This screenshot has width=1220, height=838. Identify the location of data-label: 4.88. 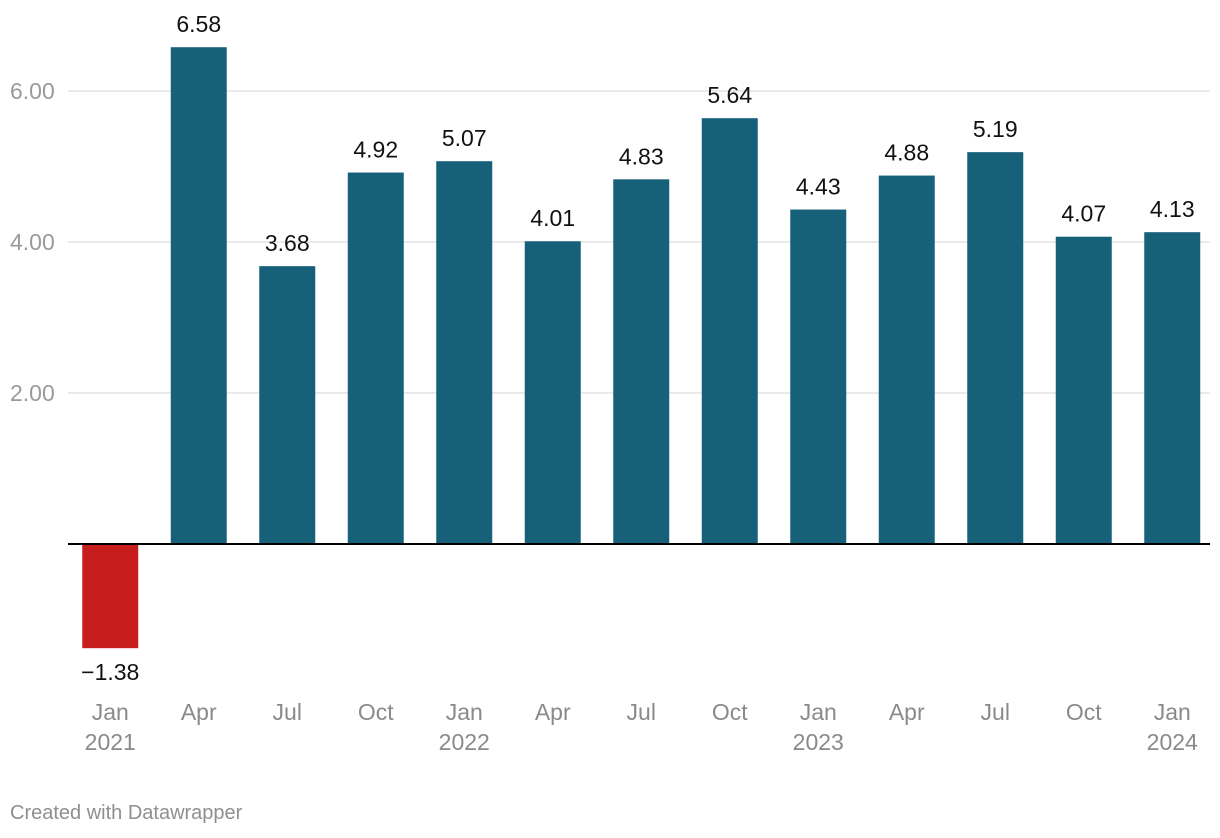
(906, 153).